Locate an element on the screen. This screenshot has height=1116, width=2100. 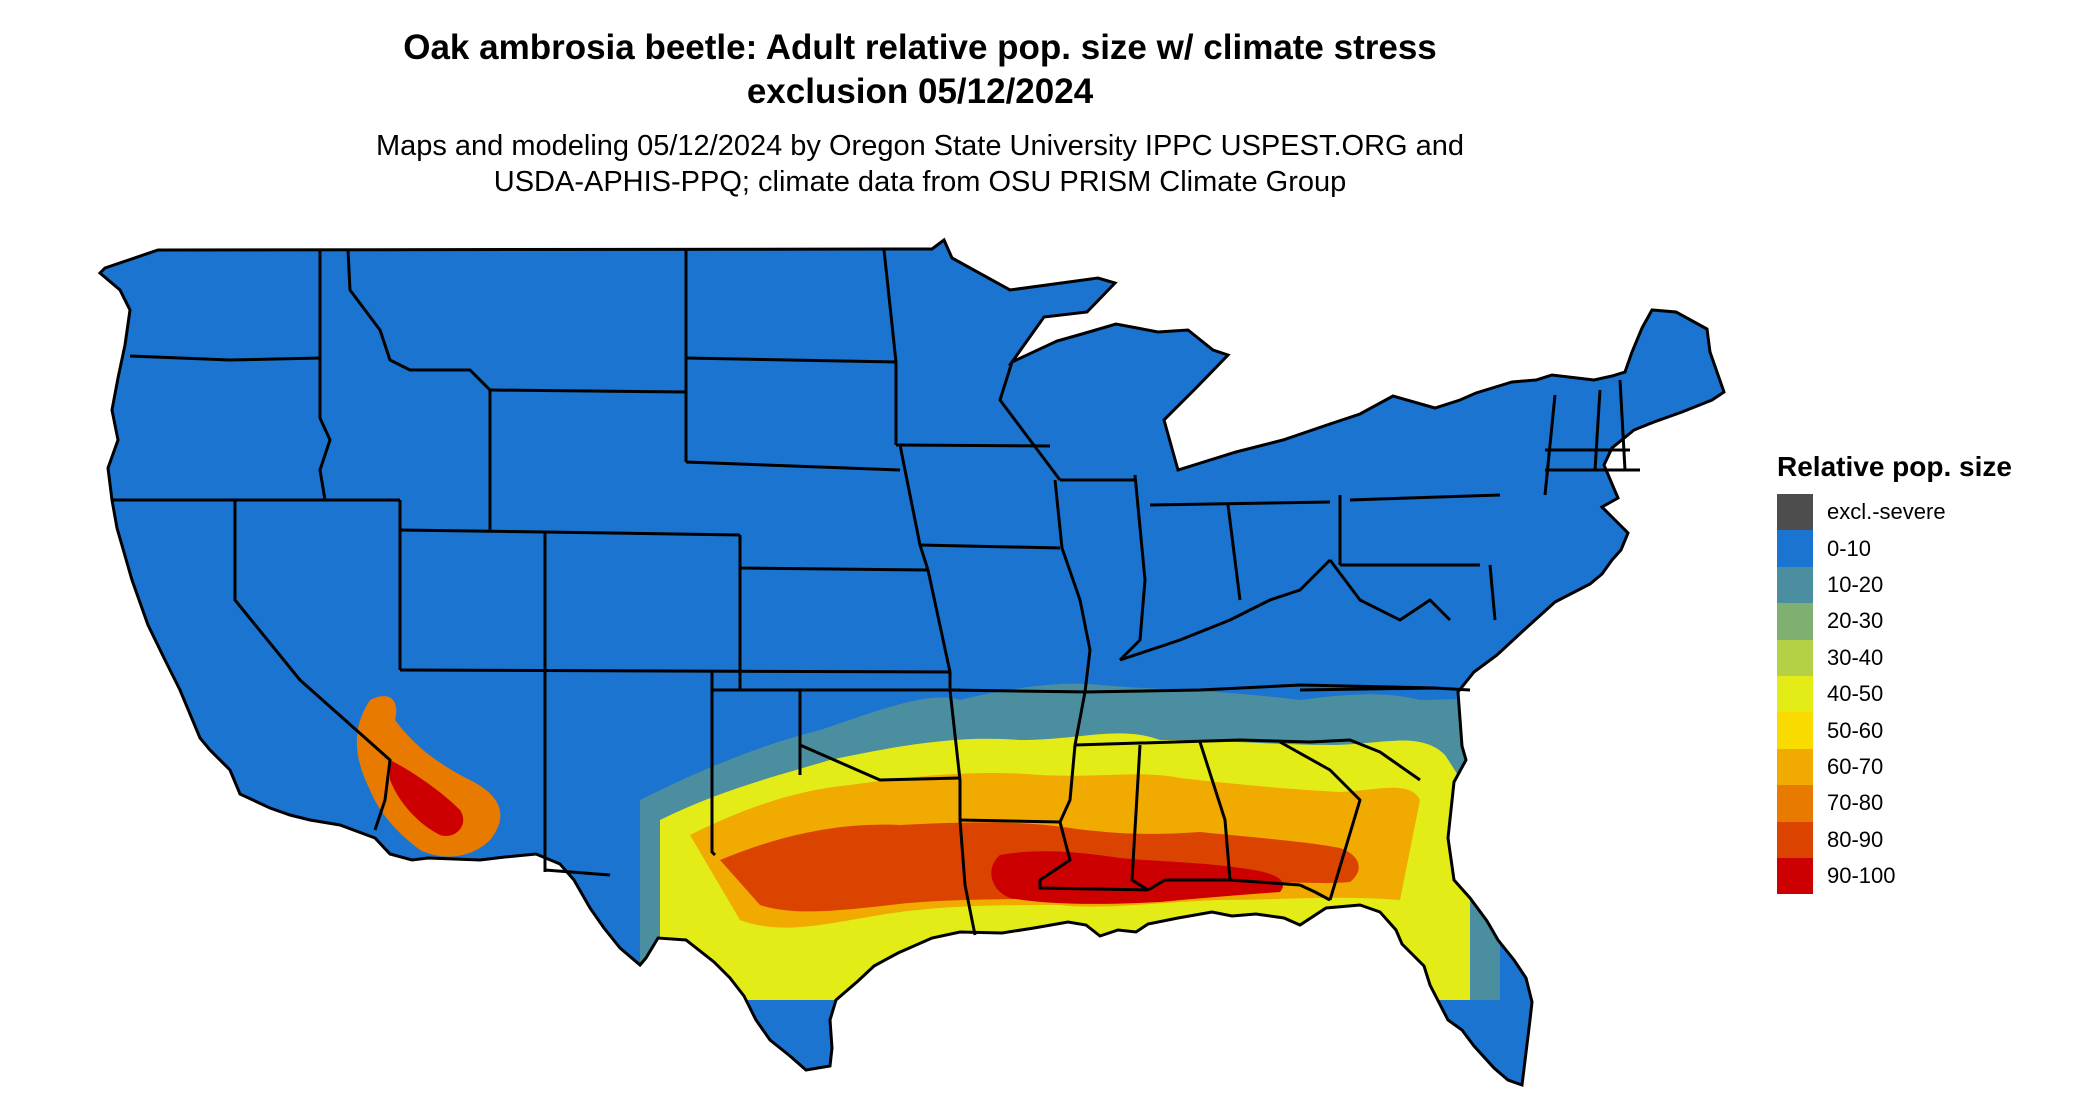
border-mo-ar is located at coordinates (1020, 691).